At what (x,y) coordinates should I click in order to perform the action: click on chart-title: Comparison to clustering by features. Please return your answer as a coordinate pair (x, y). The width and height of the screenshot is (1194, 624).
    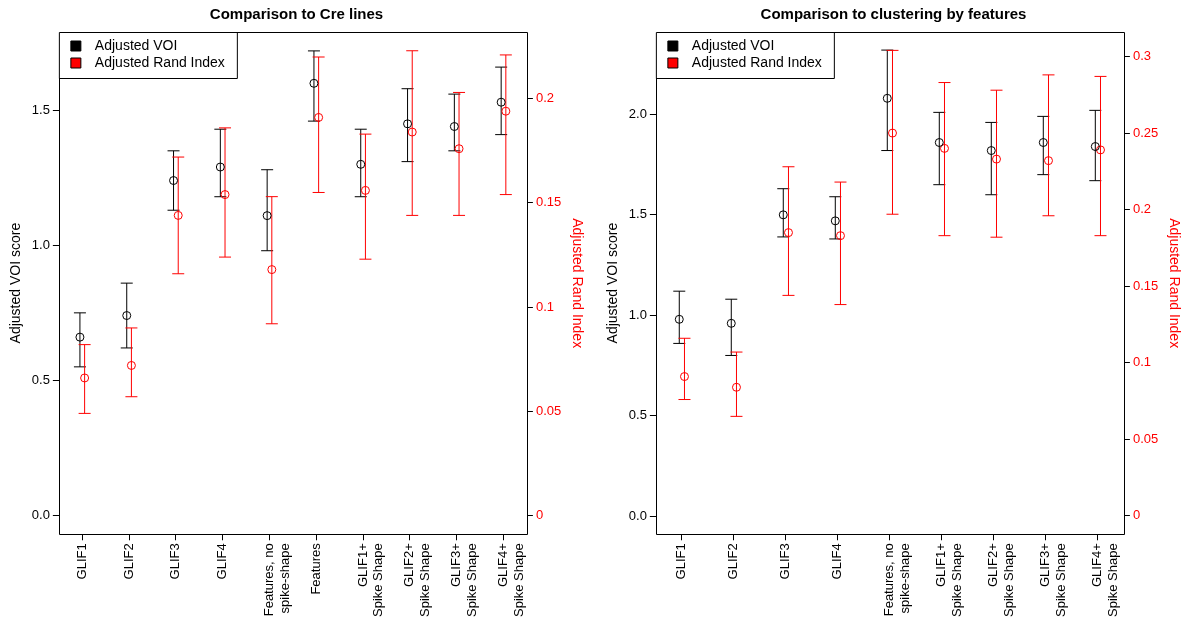
    Looking at the image, I should click on (893, 14).